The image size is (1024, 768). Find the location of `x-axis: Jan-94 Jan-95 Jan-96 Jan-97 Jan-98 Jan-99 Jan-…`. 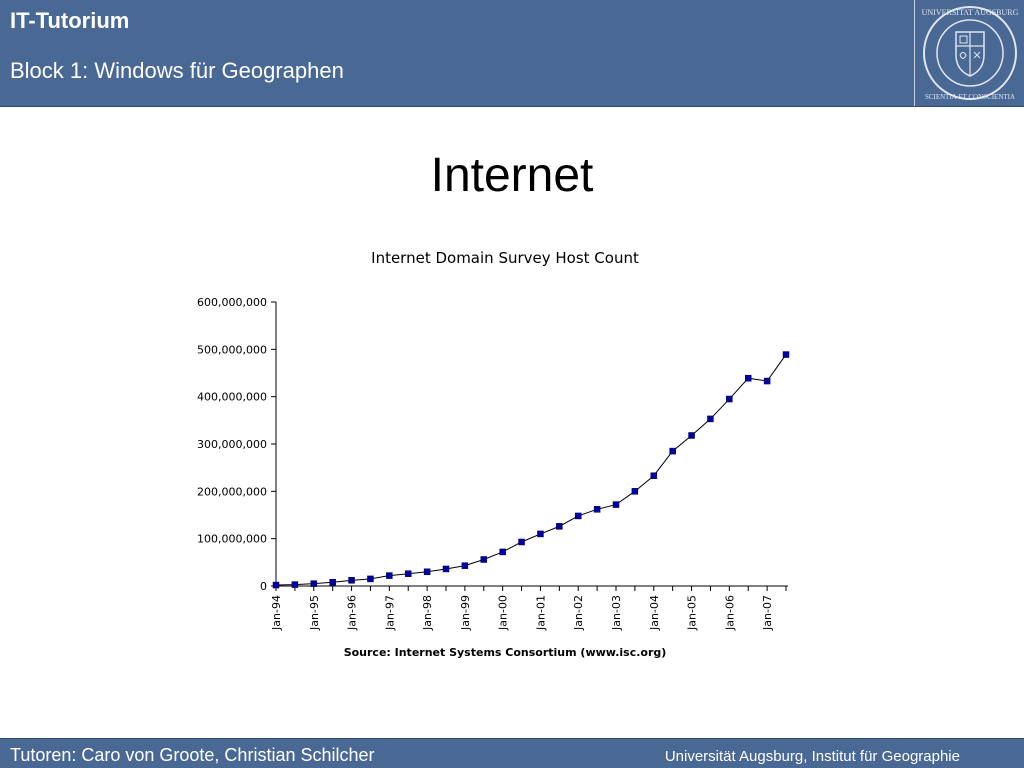

x-axis: Jan-94 Jan-95 Jan-96 Jan-97 Jan-98 Jan-99 Jan-… is located at coordinates (529, 608).